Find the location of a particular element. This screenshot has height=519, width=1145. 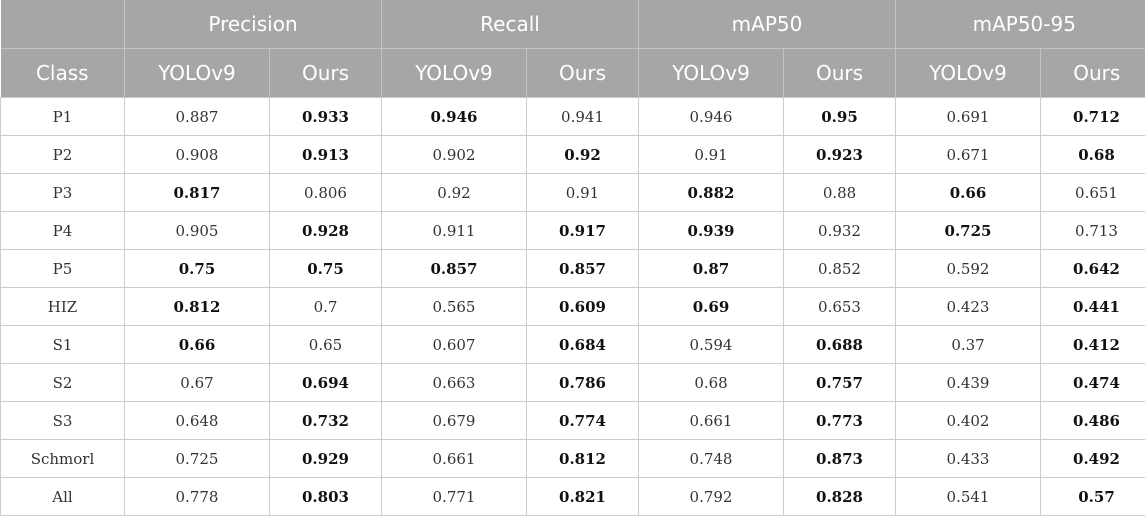

table-cell: 0.57 is located at coordinates (1092, 496).